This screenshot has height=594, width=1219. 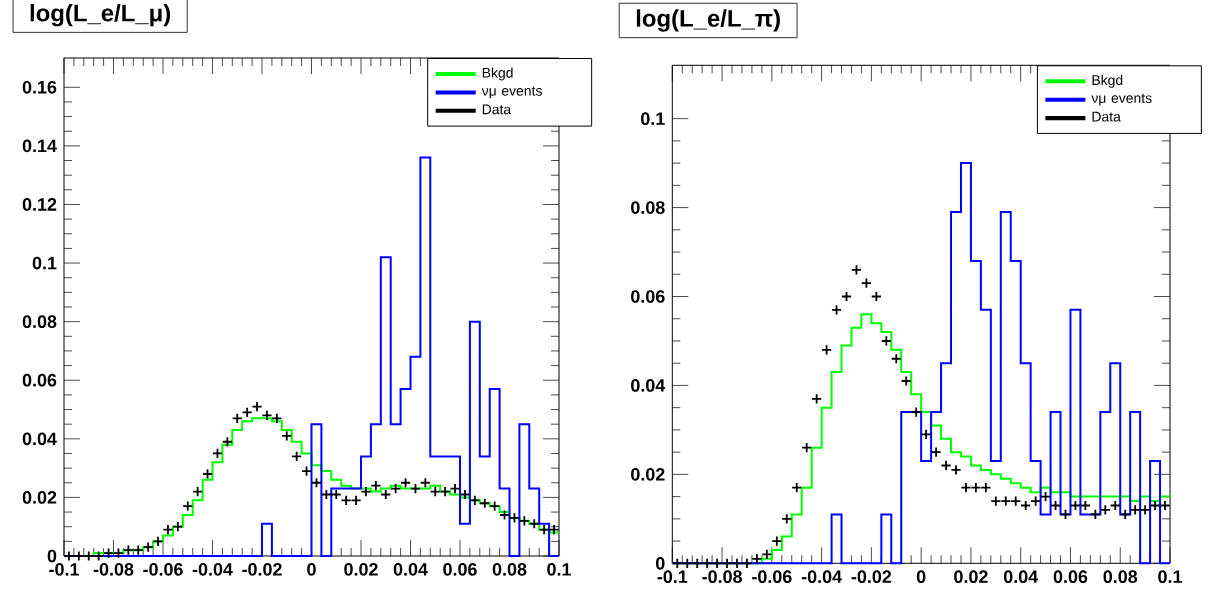 I want to click on chart-title: log(L_e/L_π), so click(x=708, y=20).